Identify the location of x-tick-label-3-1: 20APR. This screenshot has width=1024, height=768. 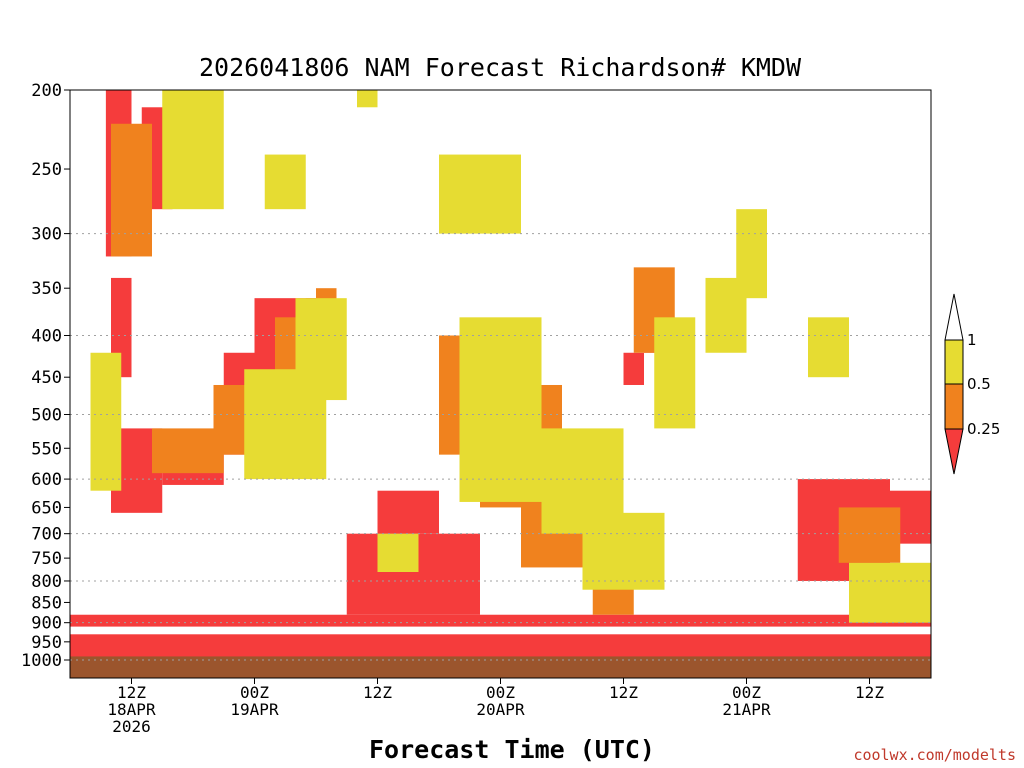
(500, 709).